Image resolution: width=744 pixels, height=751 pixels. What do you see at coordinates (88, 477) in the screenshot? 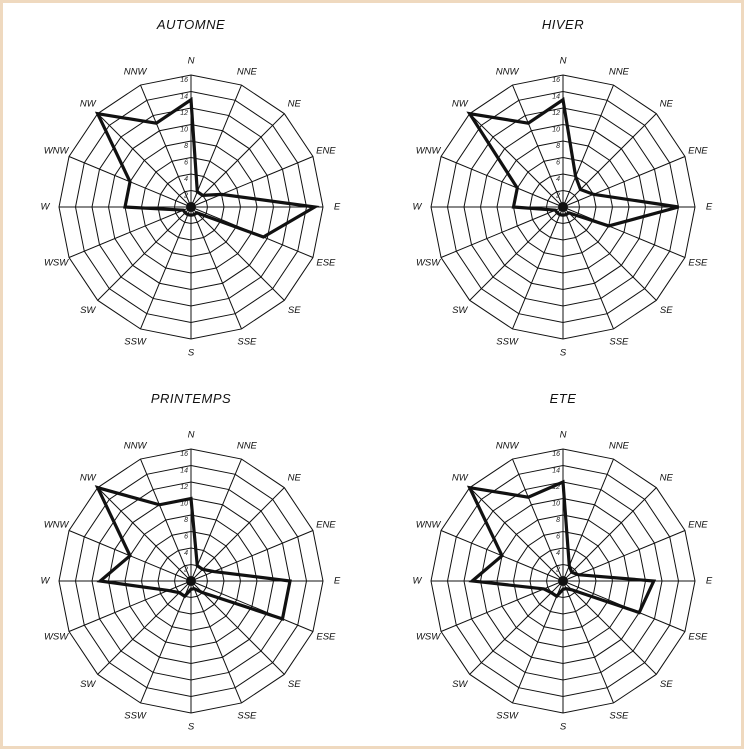
I see `direction-label: NW` at bounding box center [88, 477].